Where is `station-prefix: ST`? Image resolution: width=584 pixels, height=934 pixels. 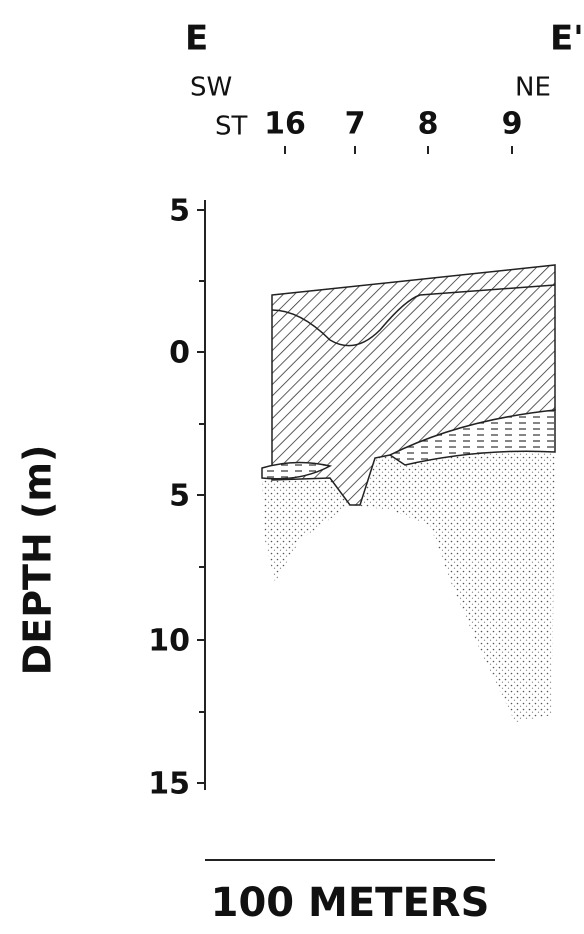 station-prefix: ST is located at coordinates (231, 127).